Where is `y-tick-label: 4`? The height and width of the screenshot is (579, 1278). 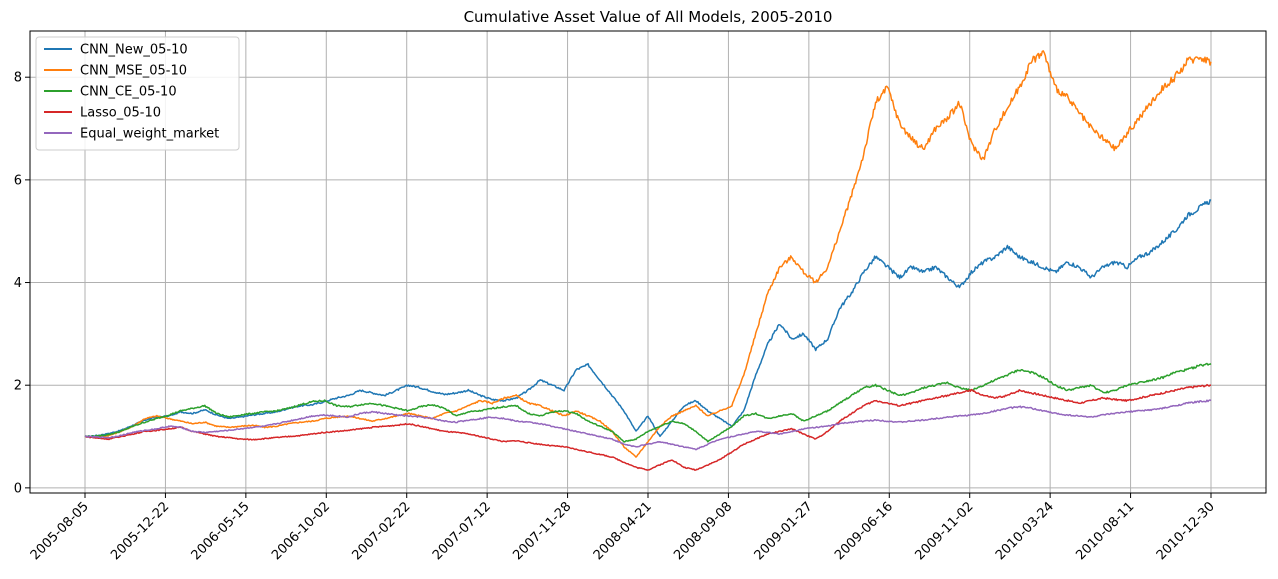
y-tick-label: 4 is located at coordinates (18, 283).